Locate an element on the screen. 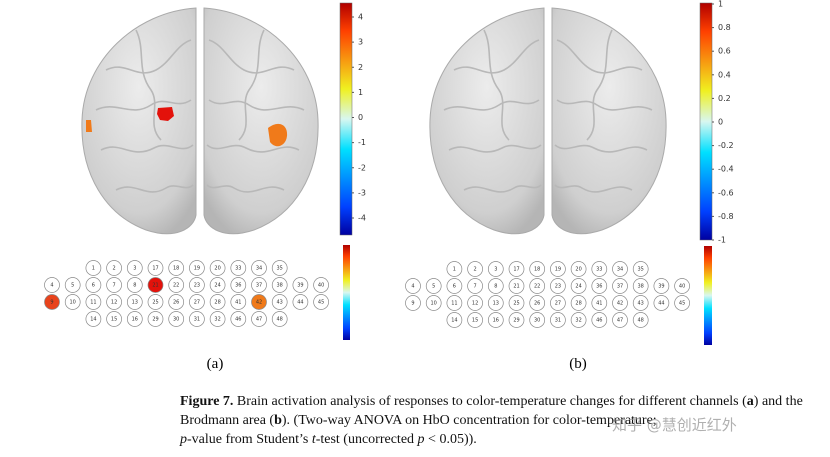 The width and height of the screenshot is (830, 457). caption-text: -value from Student’s is located at coordinates (249, 439).